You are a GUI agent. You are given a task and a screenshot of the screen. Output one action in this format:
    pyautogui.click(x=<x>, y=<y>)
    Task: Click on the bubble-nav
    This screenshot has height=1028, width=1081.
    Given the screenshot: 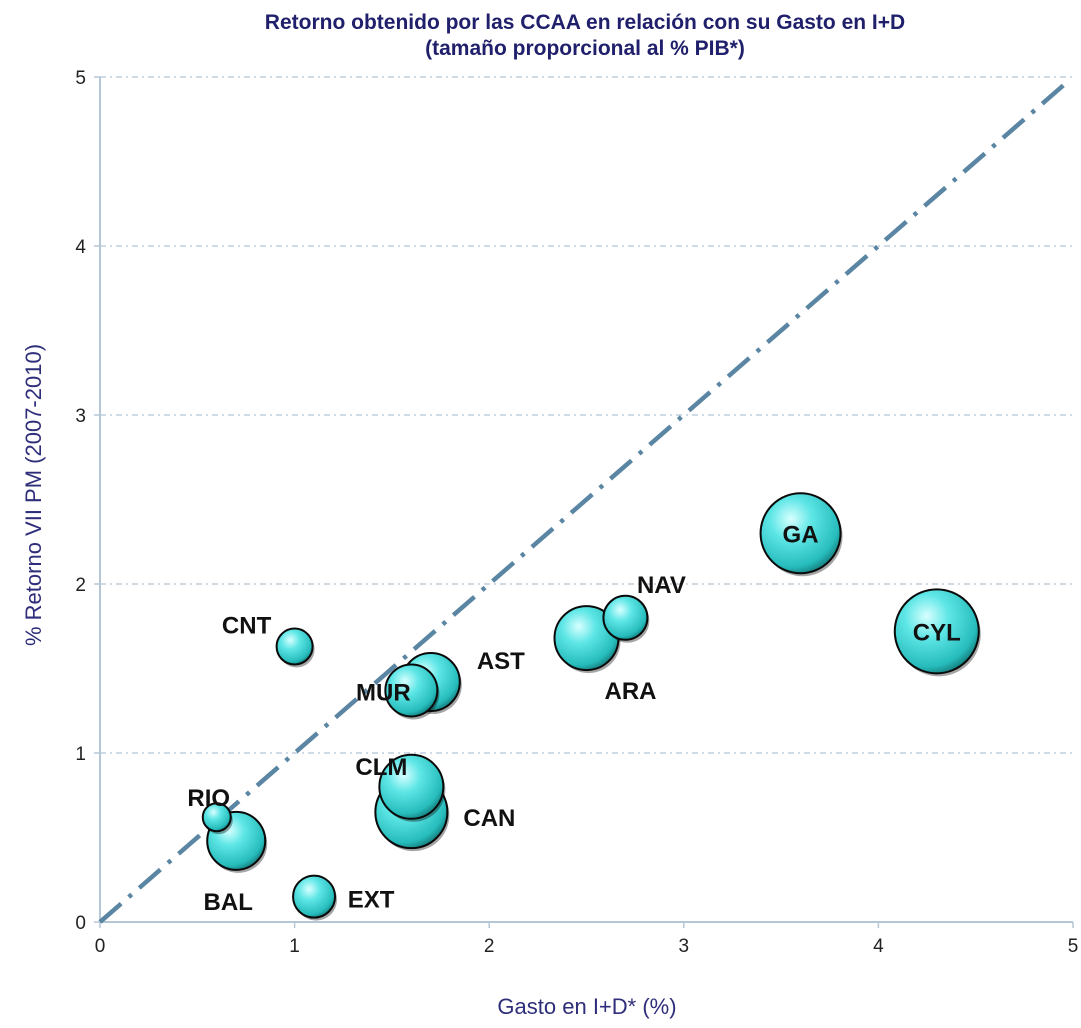 What is the action you would take?
    pyautogui.click(x=626, y=618)
    